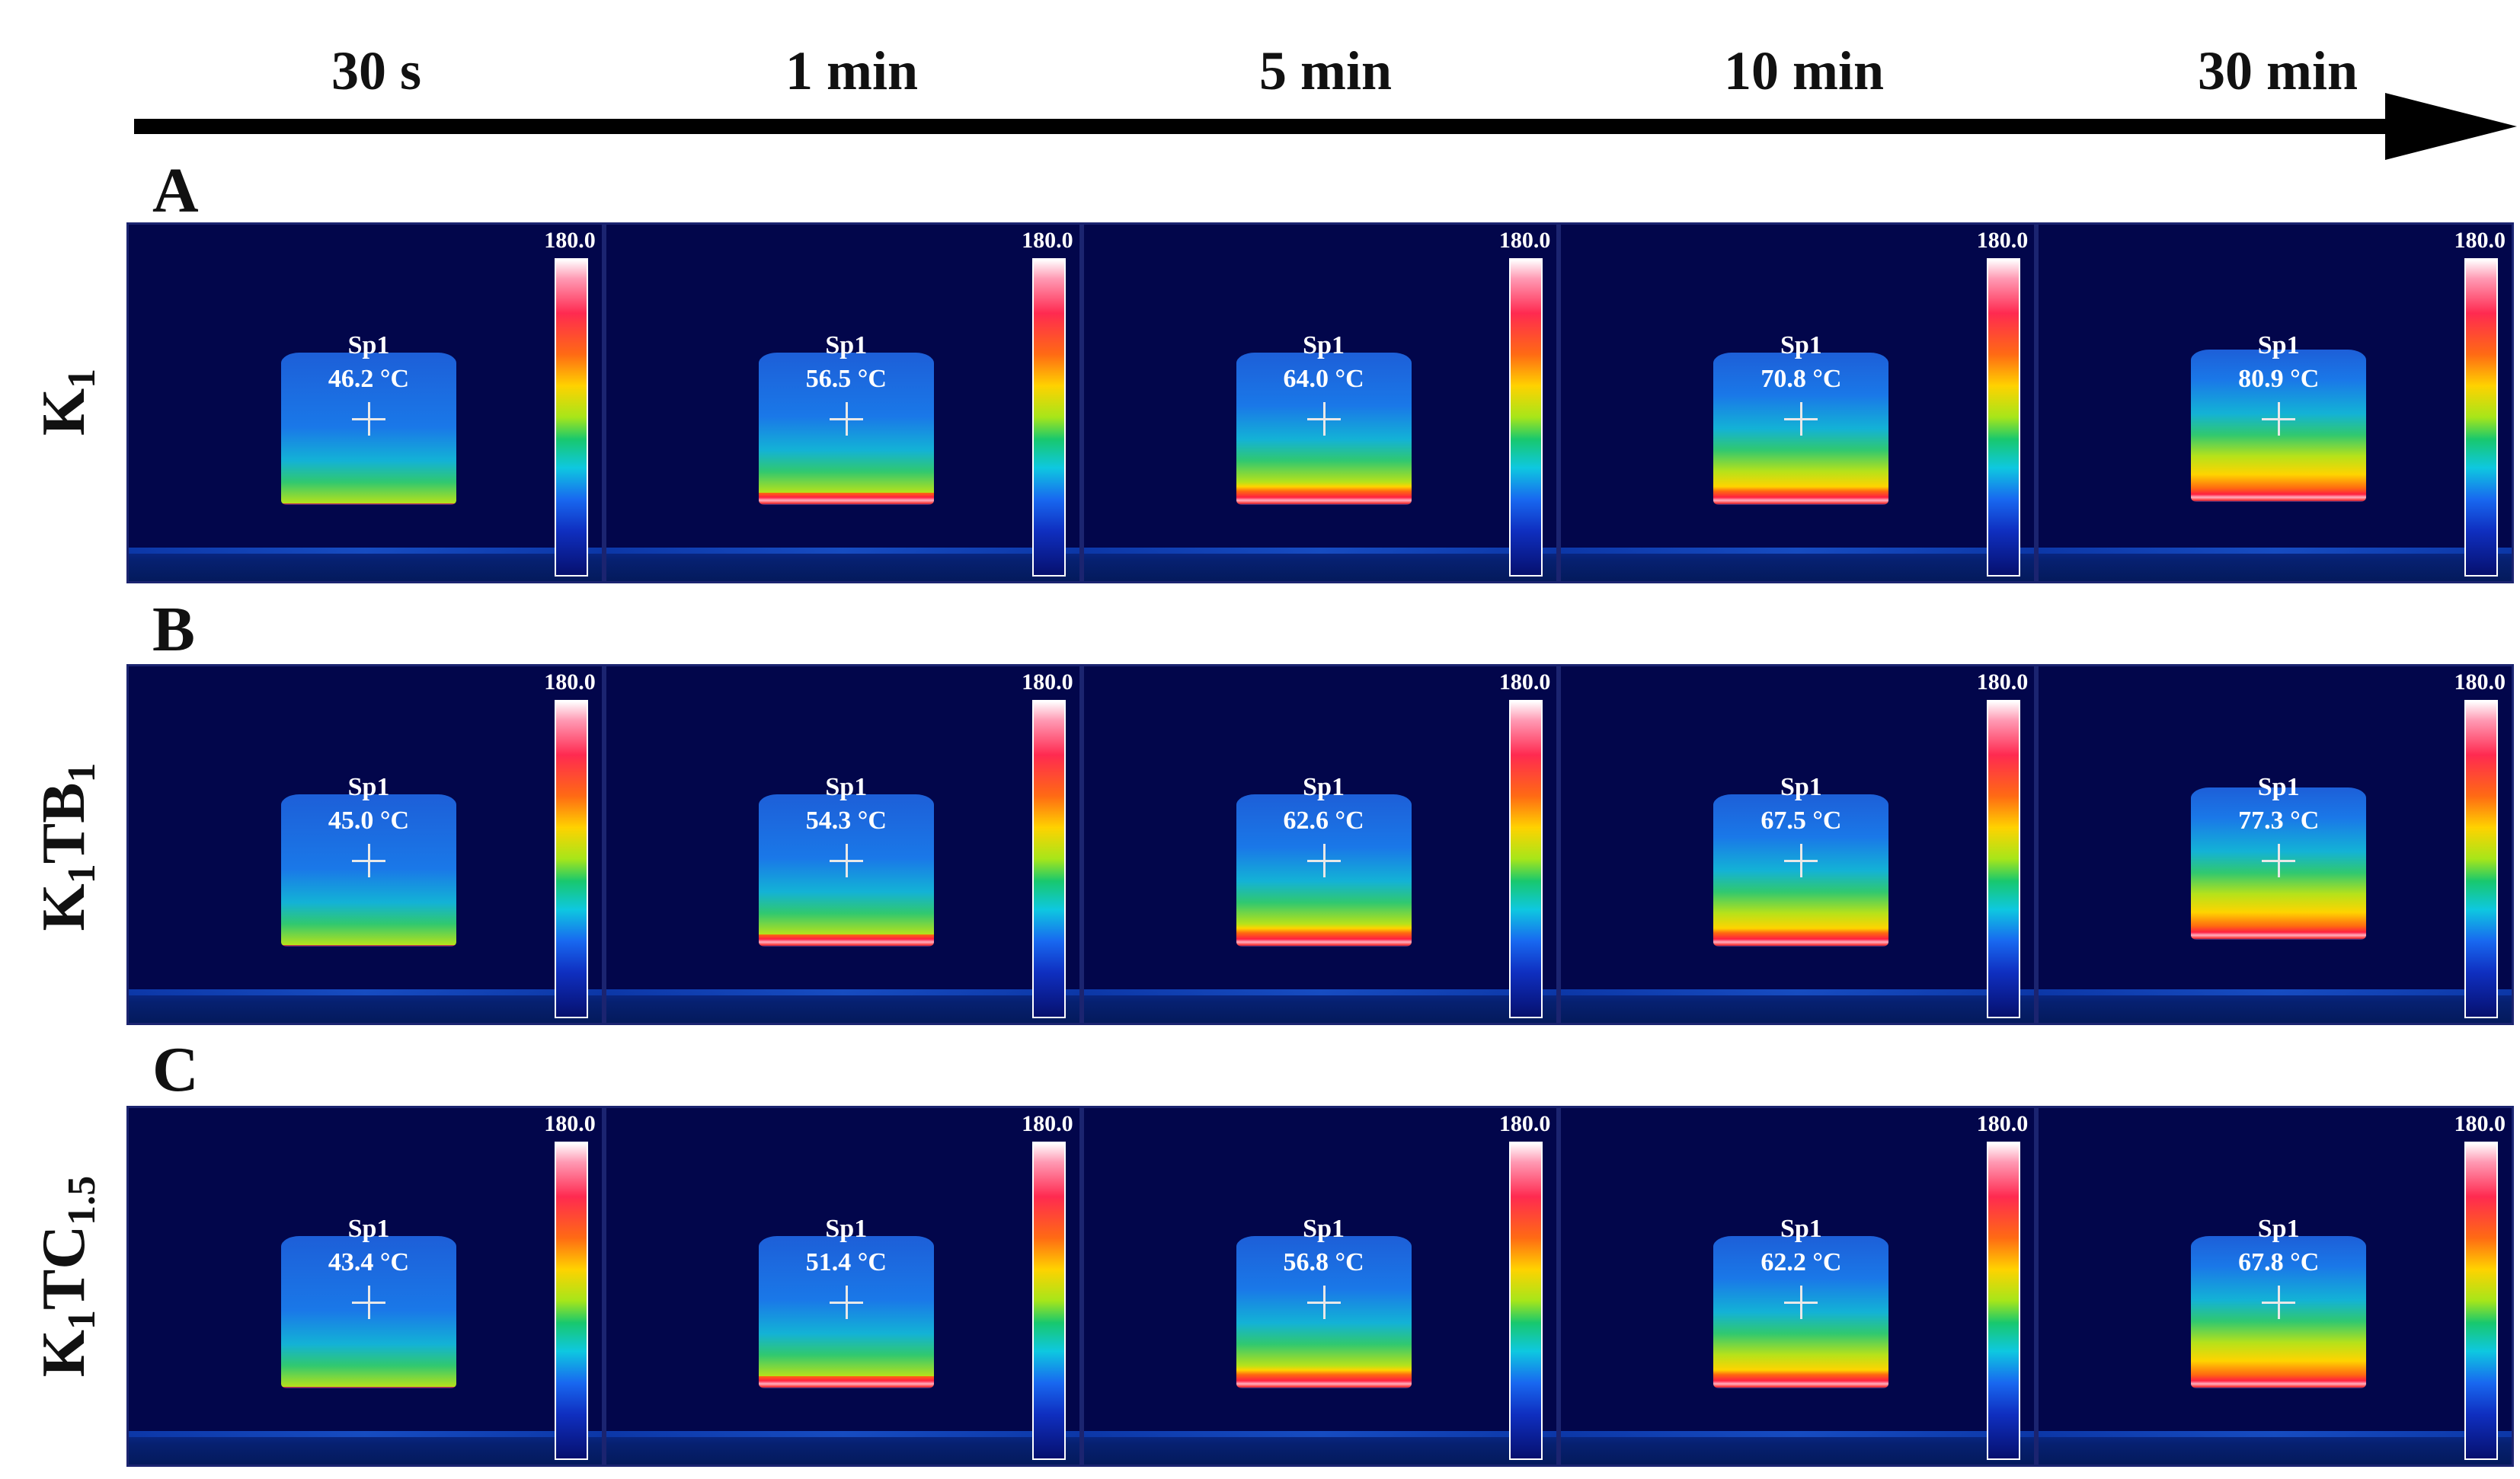 The image size is (2520, 1479). What do you see at coordinates (175, 190) in the screenshot?
I see `row-letter-a: A` at bounding box center [175, 190].